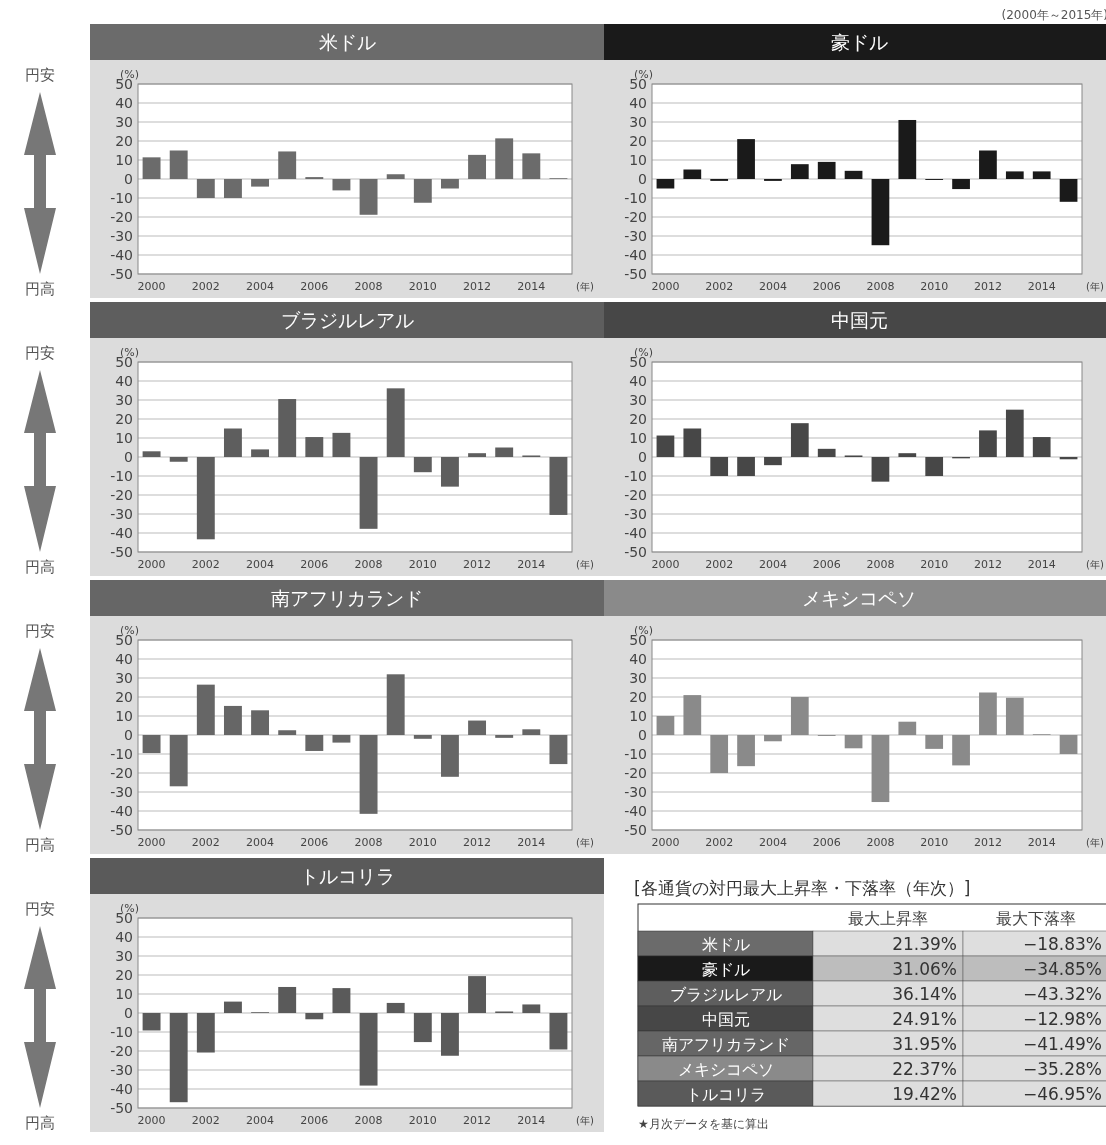 This screenshot has height=1145, width=1106. I want to click on data-label: 24.91%, so click(924, 1019).